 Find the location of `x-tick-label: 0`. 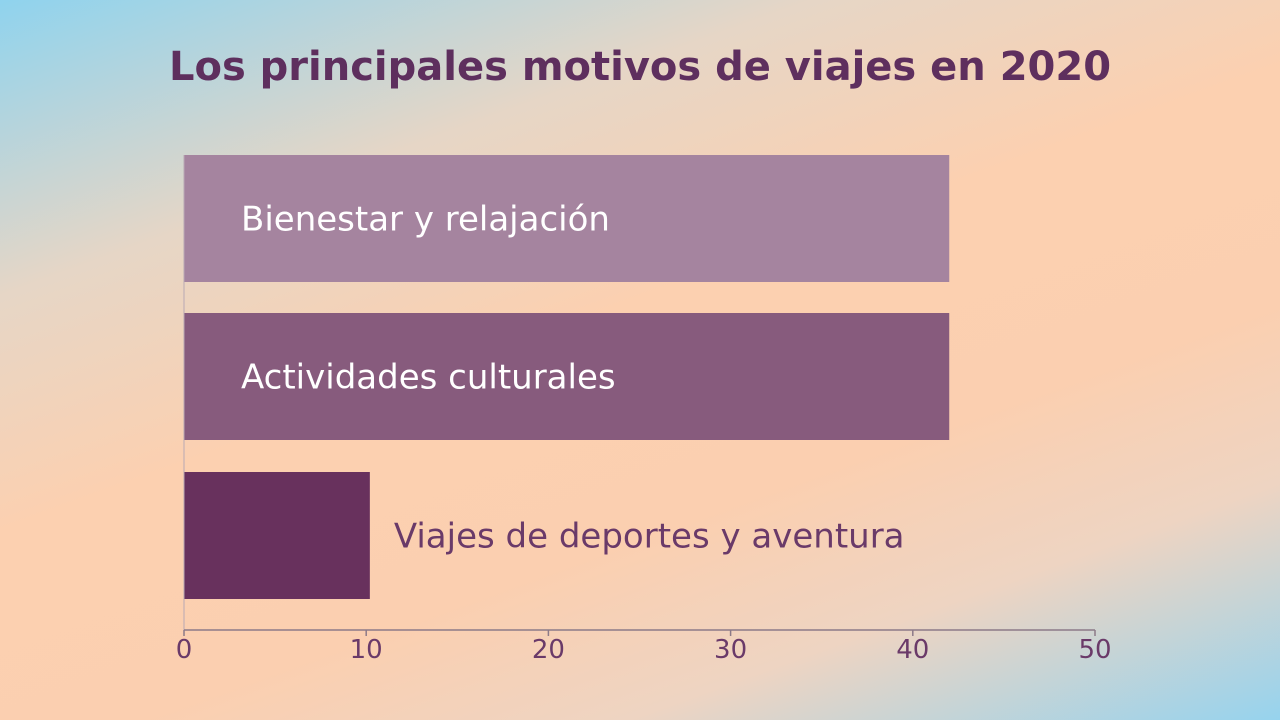

x-tick-label: 0 is located at coordinates (184, 650).